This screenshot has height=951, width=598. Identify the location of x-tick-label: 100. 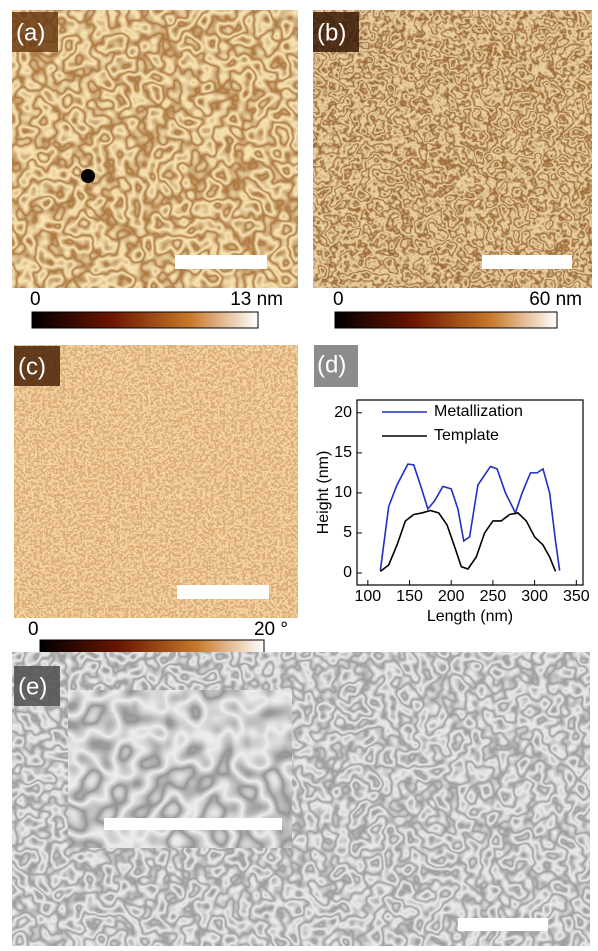
(367, 596).